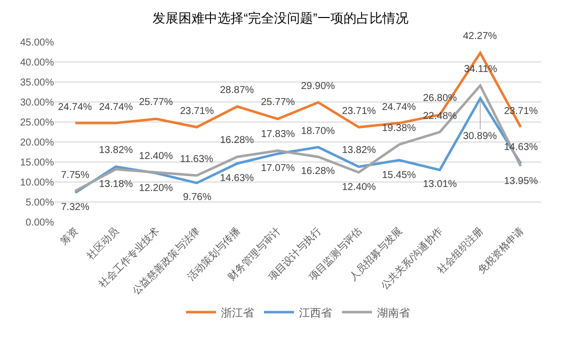 This screenshot has height=339, width=561. What do you see at coordinates (318, 86) in the screenshot?
I see `data-label: 29.90%` at bounding box center [318, 86].